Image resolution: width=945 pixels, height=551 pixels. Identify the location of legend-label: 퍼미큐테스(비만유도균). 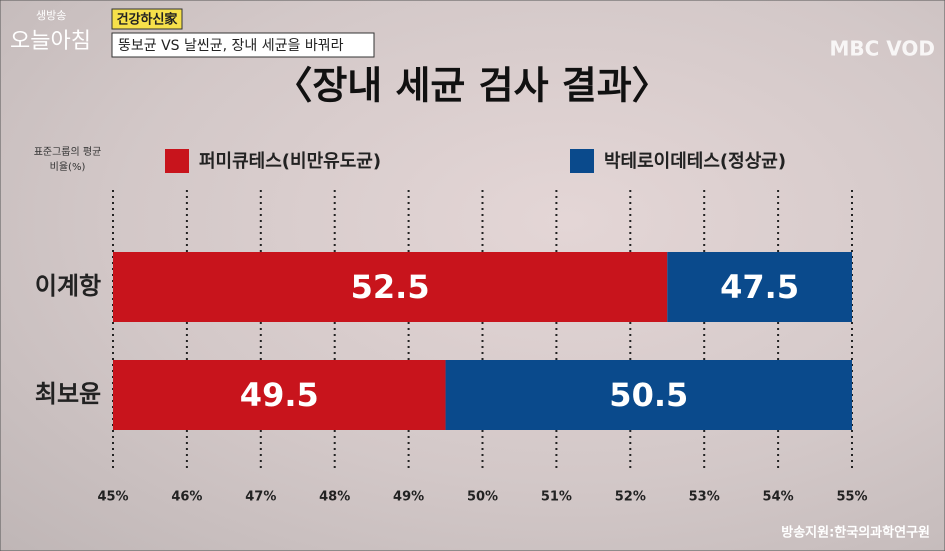
(290, 161).